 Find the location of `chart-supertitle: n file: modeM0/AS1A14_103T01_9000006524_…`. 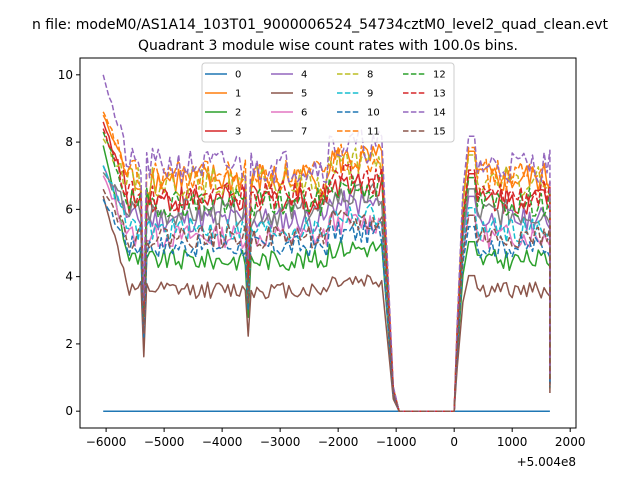

chart-supertitle: n file: modeM0/AS1A14_103T01_9000006524_… is located at coordinates (320, 25).